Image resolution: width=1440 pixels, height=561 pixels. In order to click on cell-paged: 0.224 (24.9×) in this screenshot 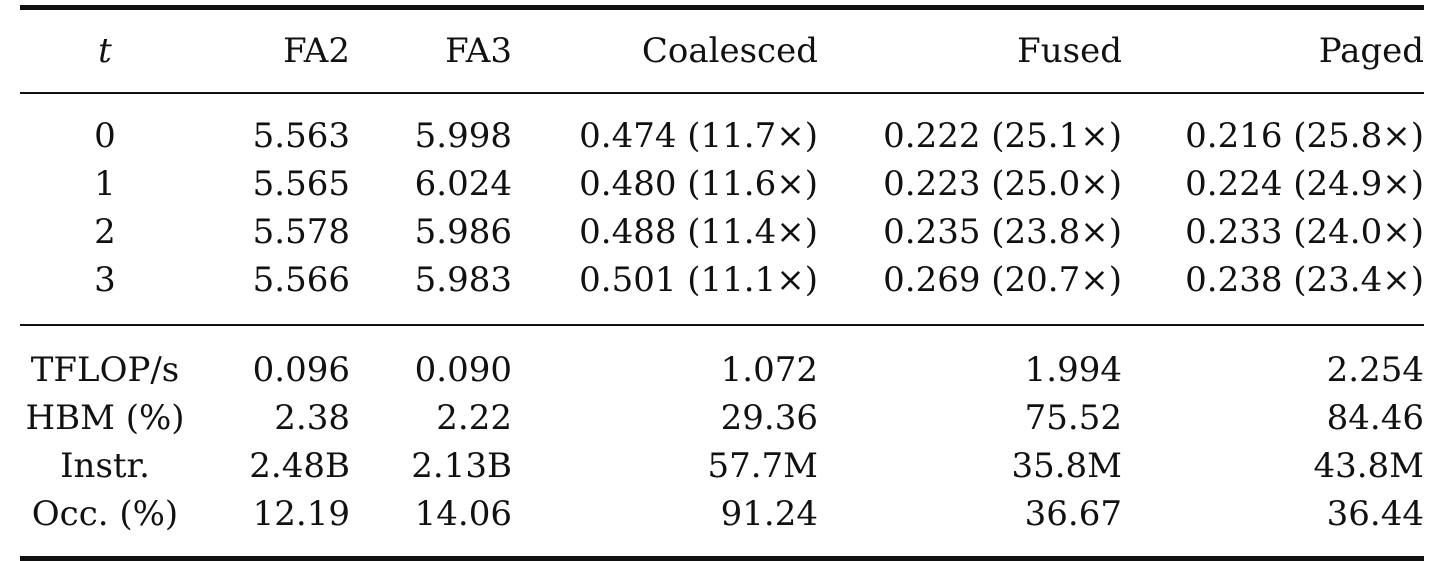, I will do `click(1304, 184)`.